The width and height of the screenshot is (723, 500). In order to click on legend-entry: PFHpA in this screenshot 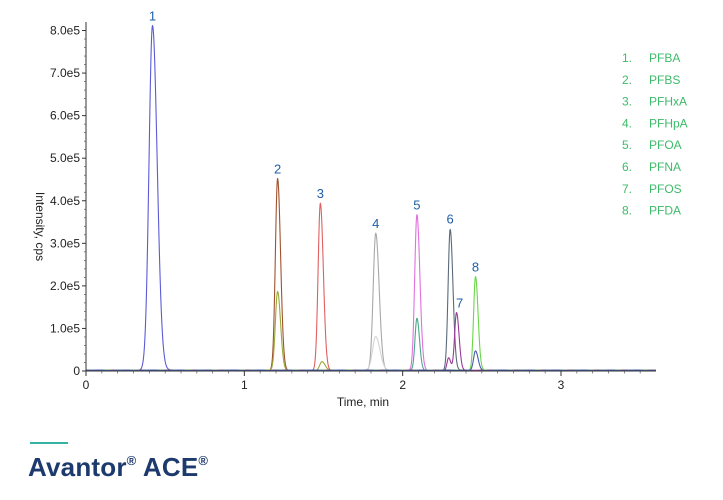, I will do `click(668, 123)`.